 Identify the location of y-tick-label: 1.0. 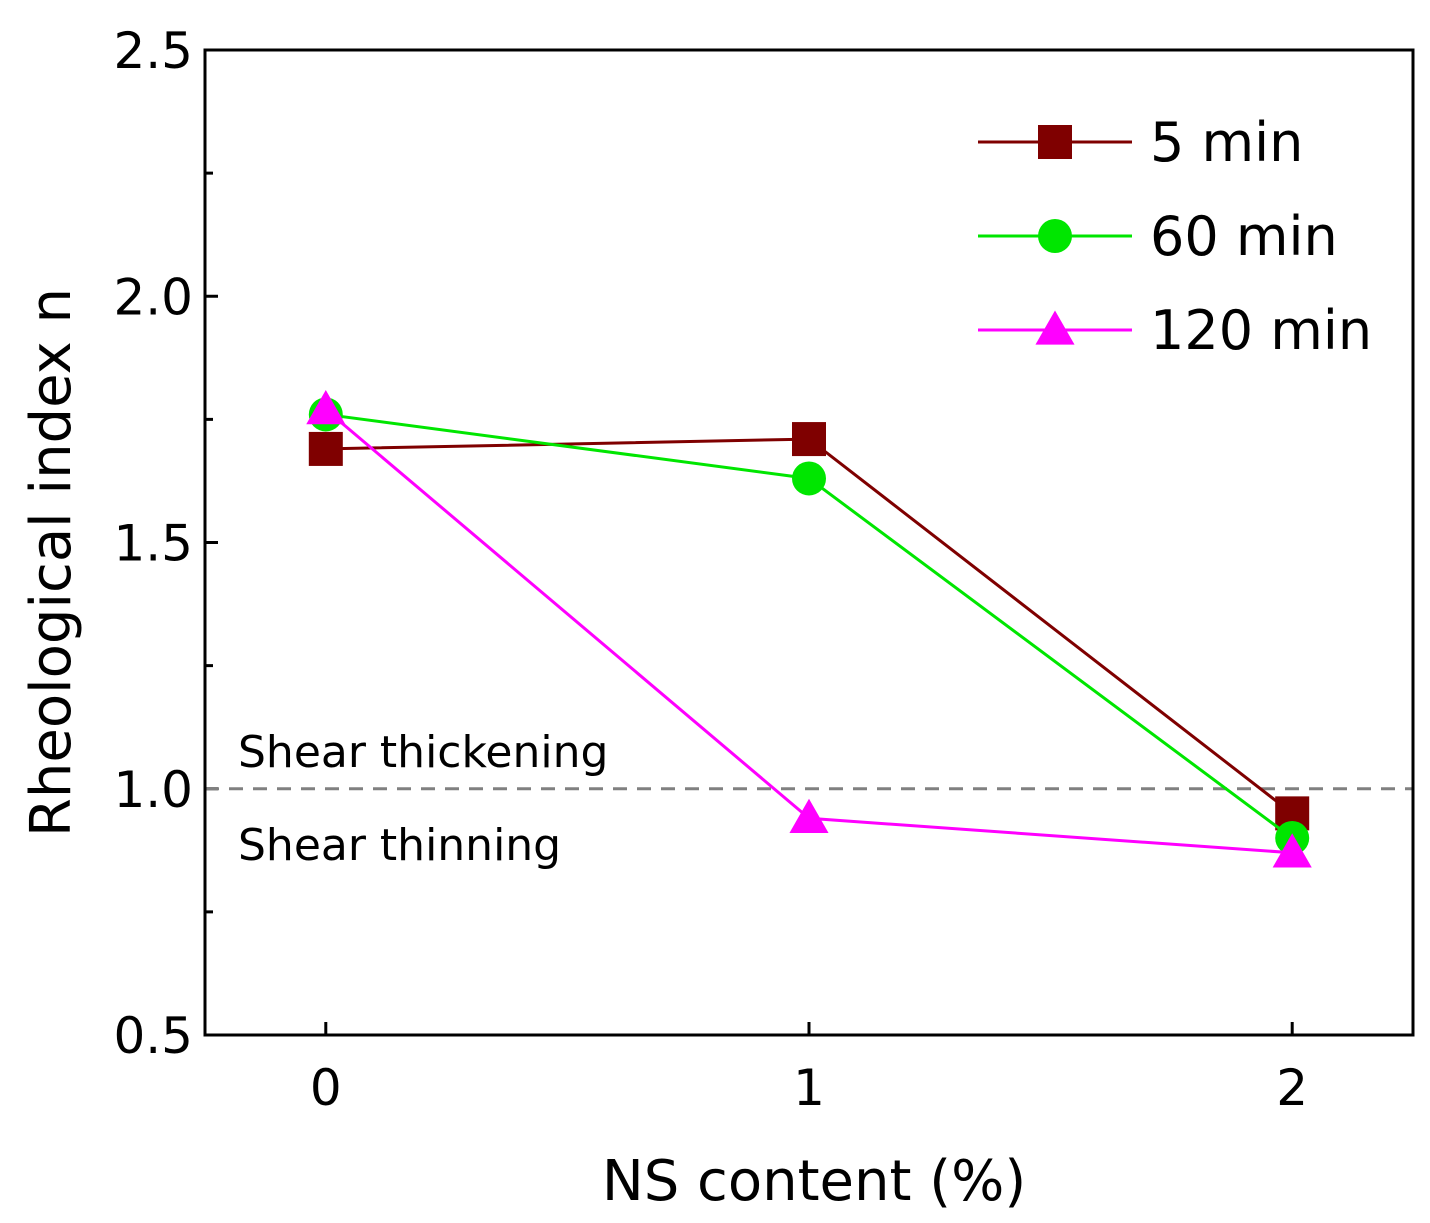
(153, 790).